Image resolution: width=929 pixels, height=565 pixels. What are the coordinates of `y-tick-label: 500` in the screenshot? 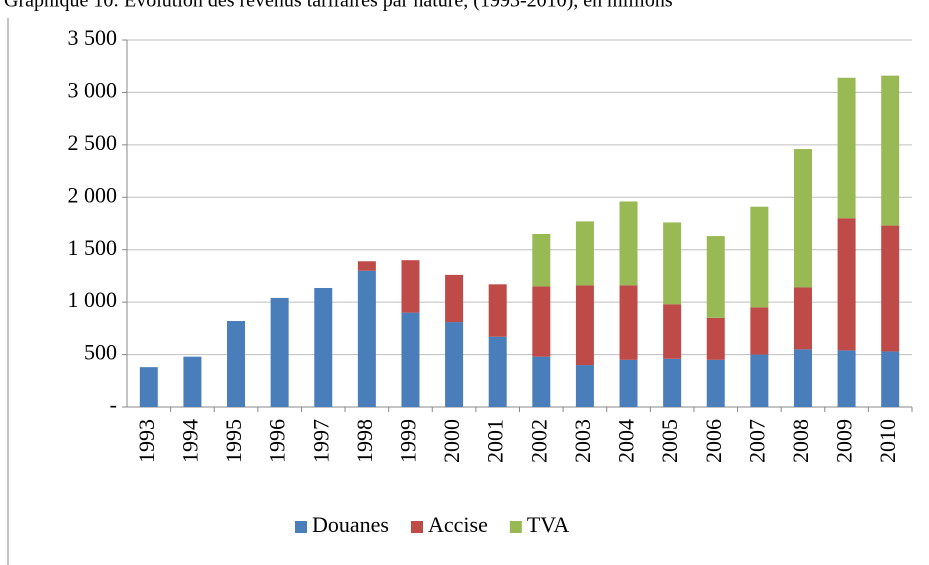 It's located at (100, 352).